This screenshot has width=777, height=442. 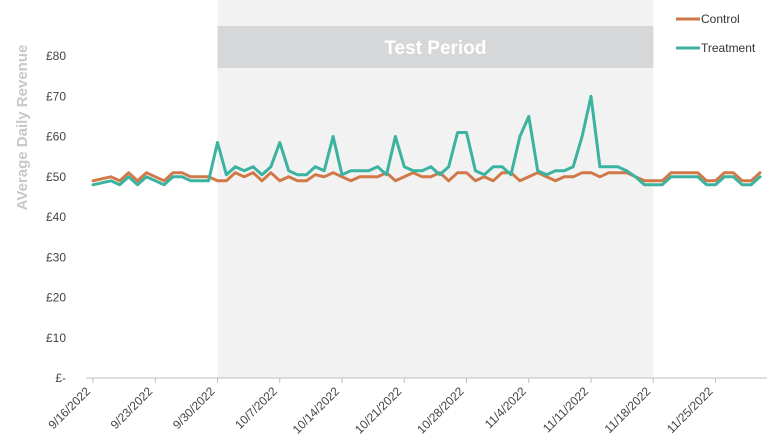 What do you see at coordinates (56, 177) in the screenshot?
I see `y-tick-label: £50` at bounding box center [56, 177].